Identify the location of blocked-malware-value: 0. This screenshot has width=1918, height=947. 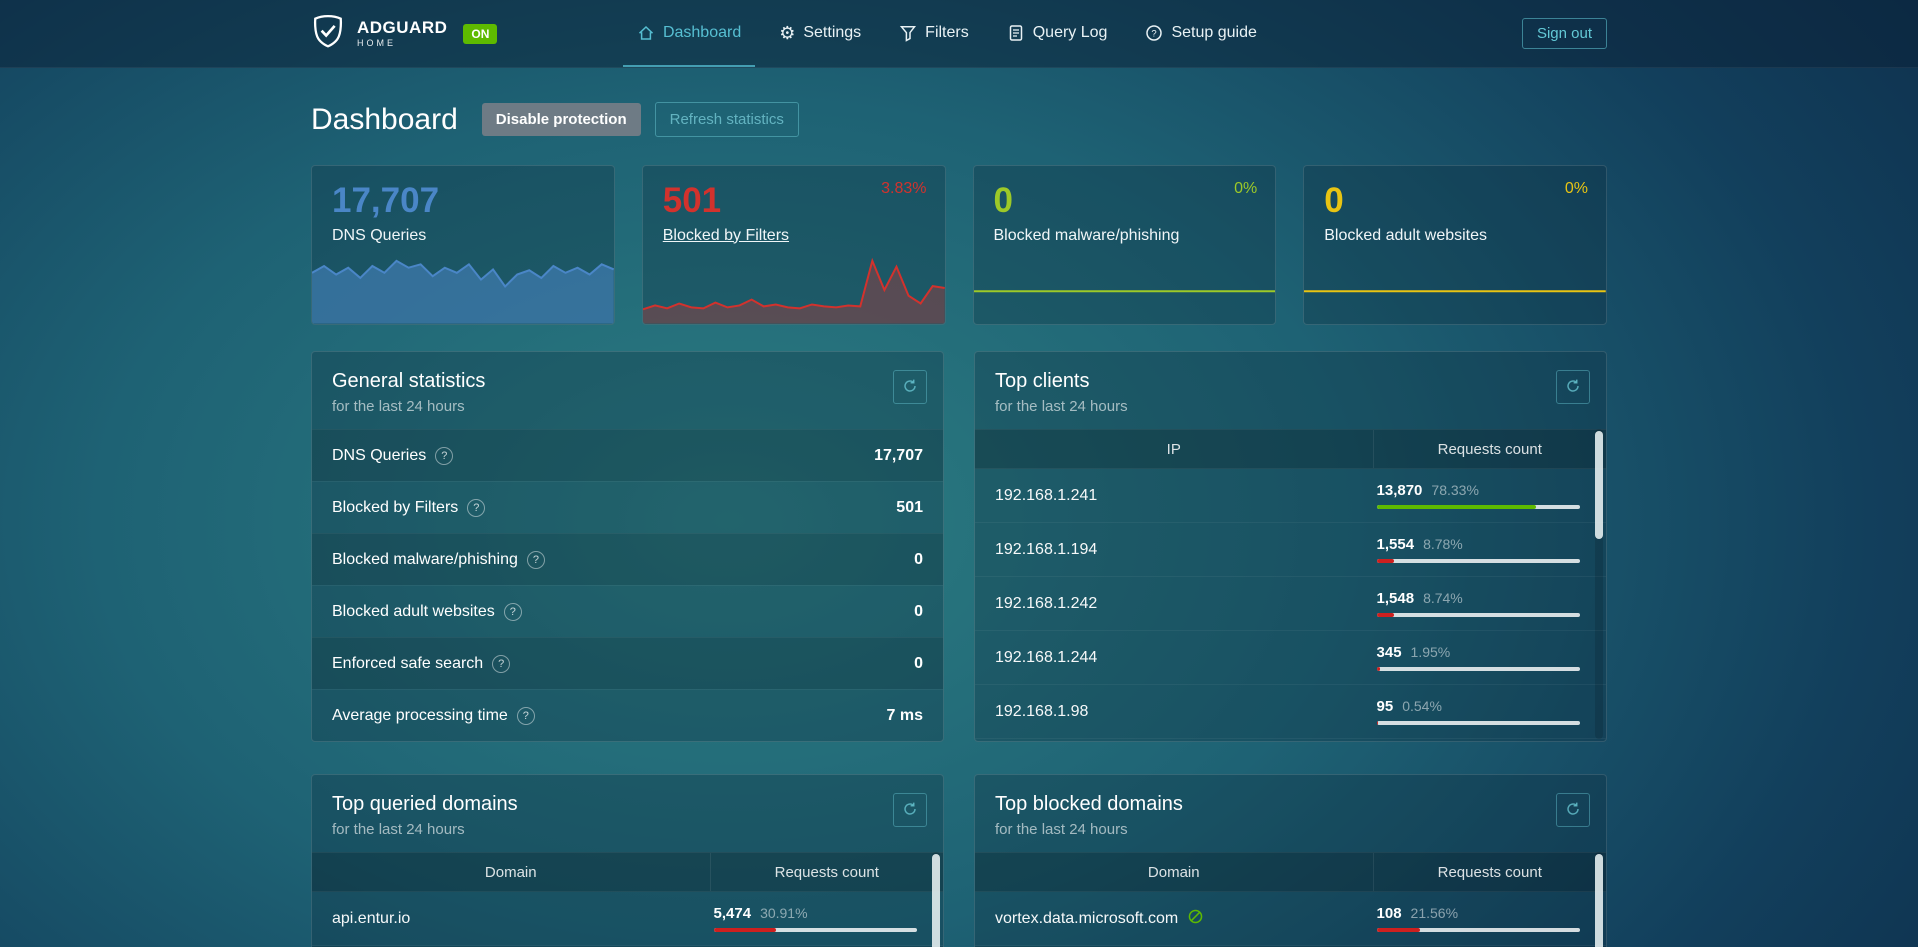
(1003, 200).